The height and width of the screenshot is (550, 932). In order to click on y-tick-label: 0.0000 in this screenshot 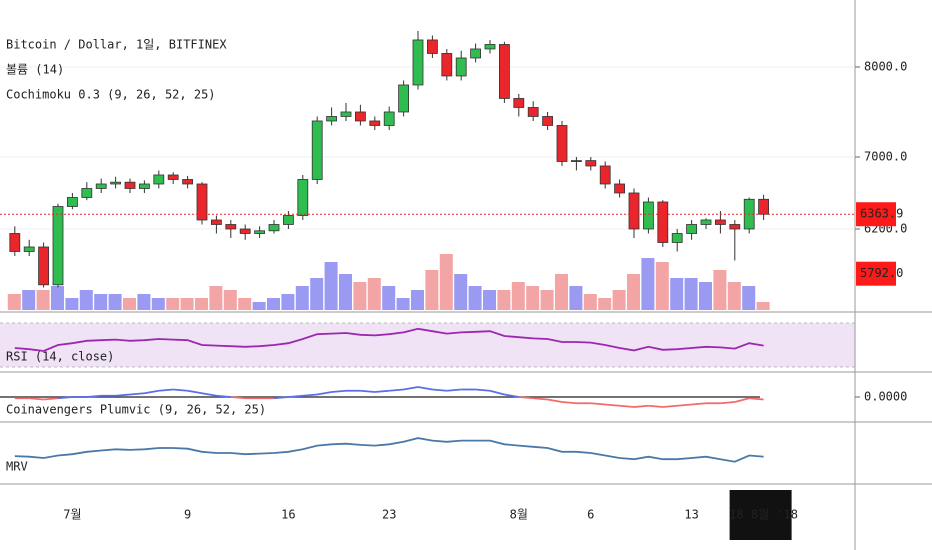, I will do `click(885, 397)`.